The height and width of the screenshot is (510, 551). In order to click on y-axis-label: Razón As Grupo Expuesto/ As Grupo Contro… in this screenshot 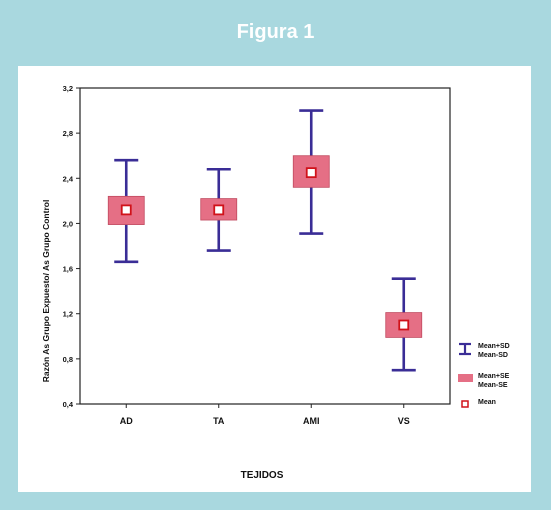, I will do `click(46, 291)`.